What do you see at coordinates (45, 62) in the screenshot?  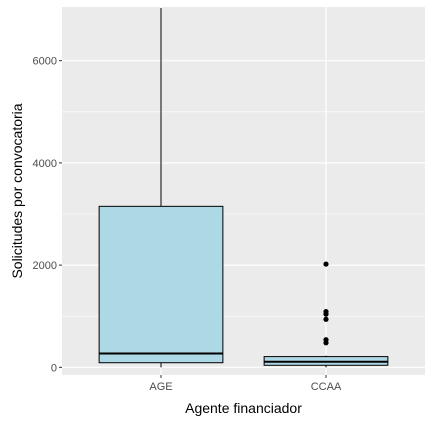 I see `y-tick-label: 6000` at bounding box center [45, 62].